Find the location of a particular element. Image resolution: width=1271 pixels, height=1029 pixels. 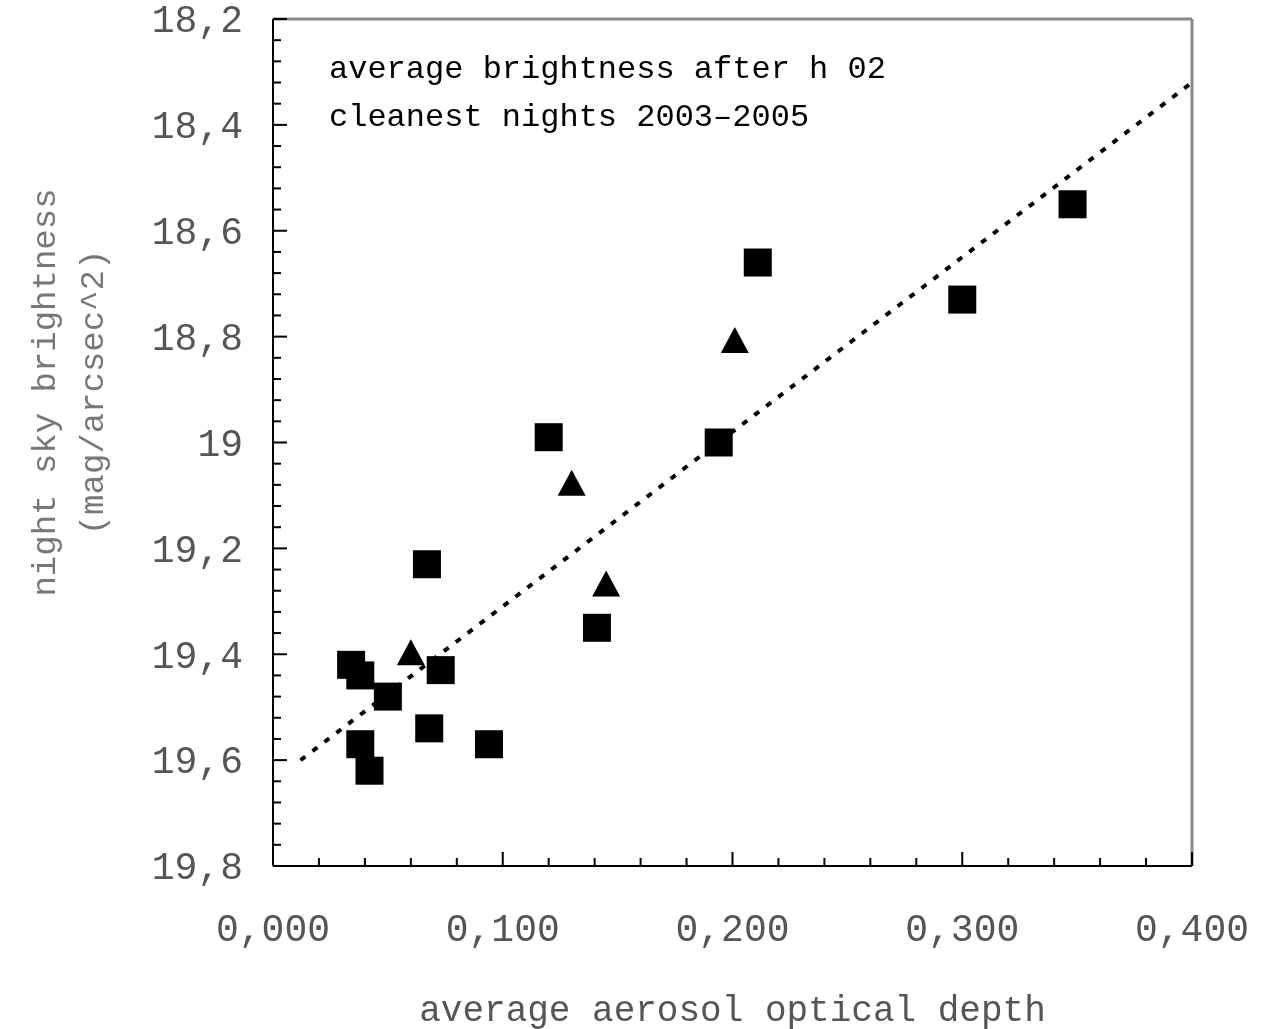

y-axis-title: night sky brightness (mag/arcsec^2) is located at coordinates (70, 392).